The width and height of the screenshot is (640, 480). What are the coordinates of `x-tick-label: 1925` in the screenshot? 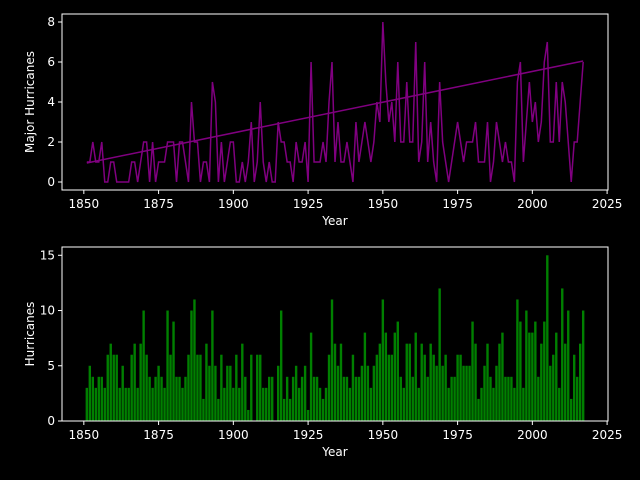 It's located at (308, 435).